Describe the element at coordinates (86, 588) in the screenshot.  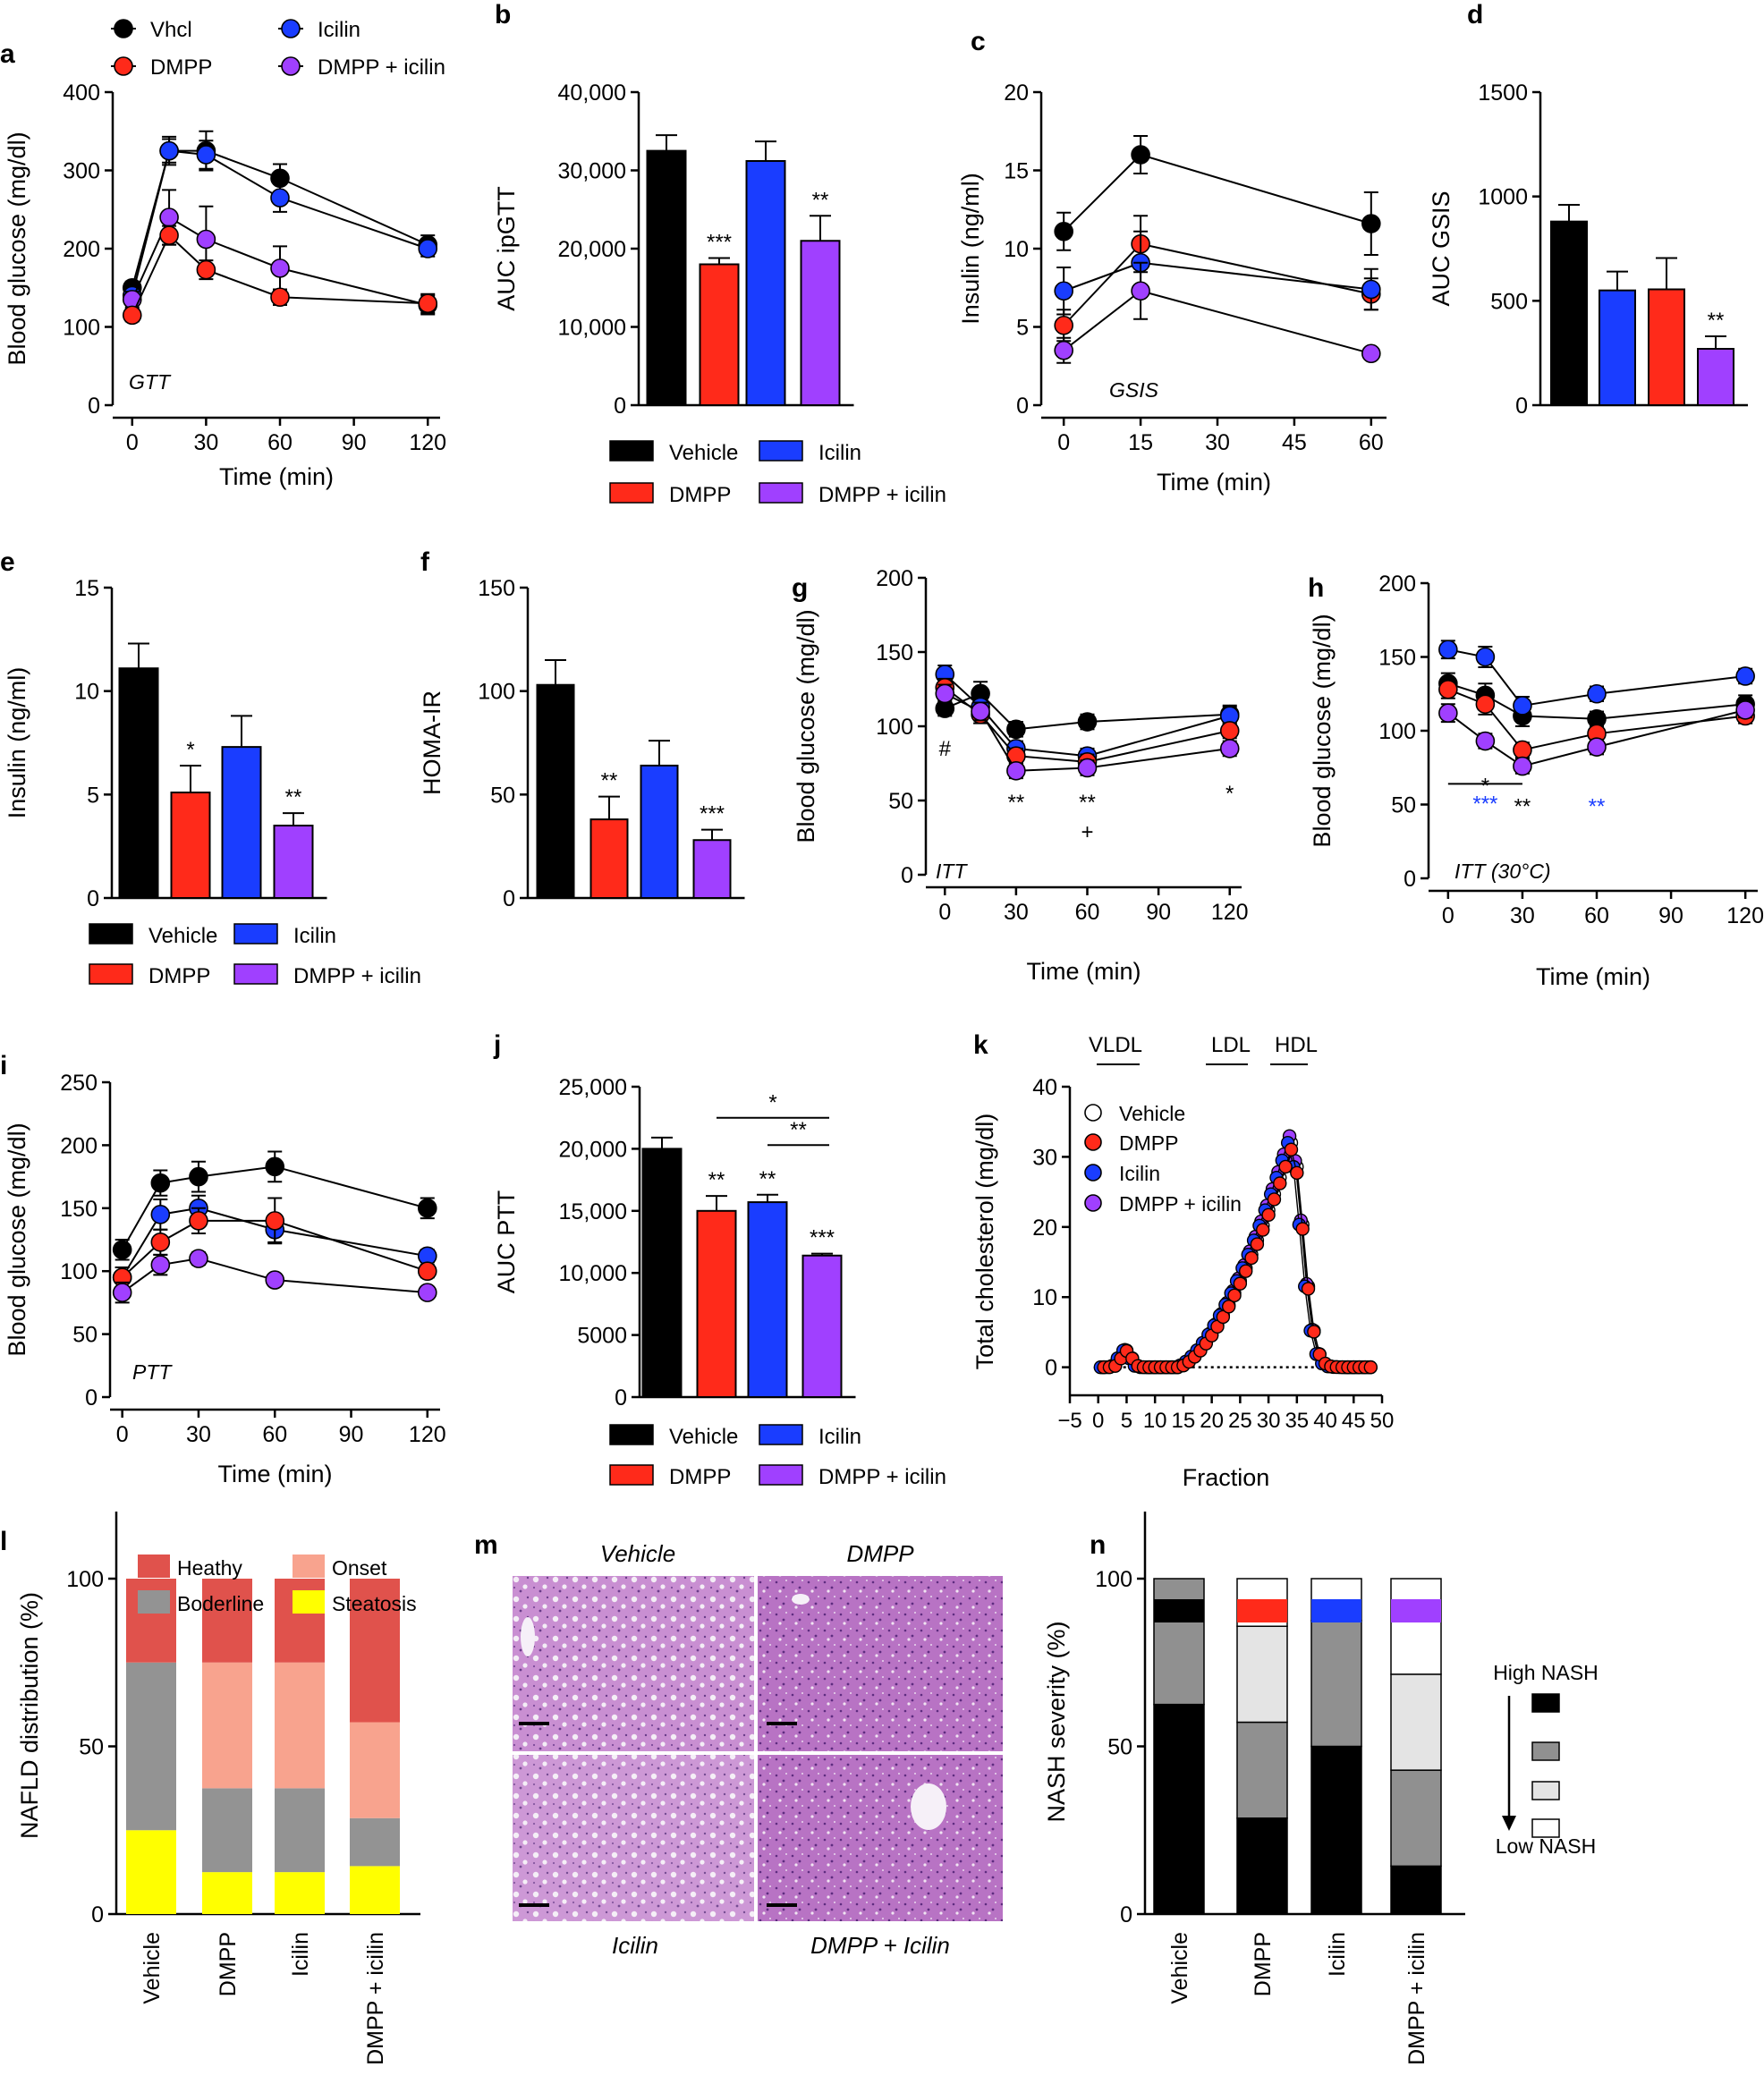
I see `y-tick-label: 15` at that location.